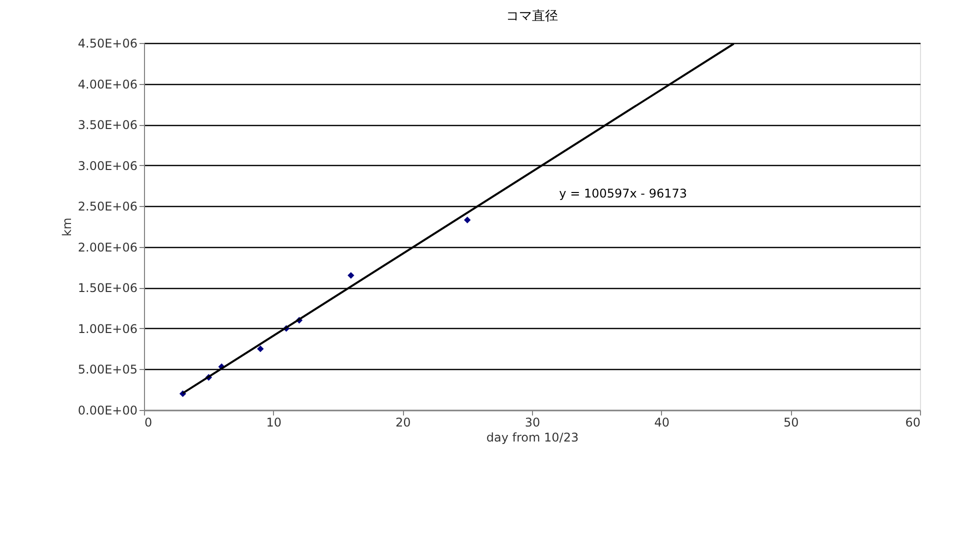  Describe the element at coordinates (108, 329) in the screenshot. I see `y-tick-label: 1.00E+06` at that location.